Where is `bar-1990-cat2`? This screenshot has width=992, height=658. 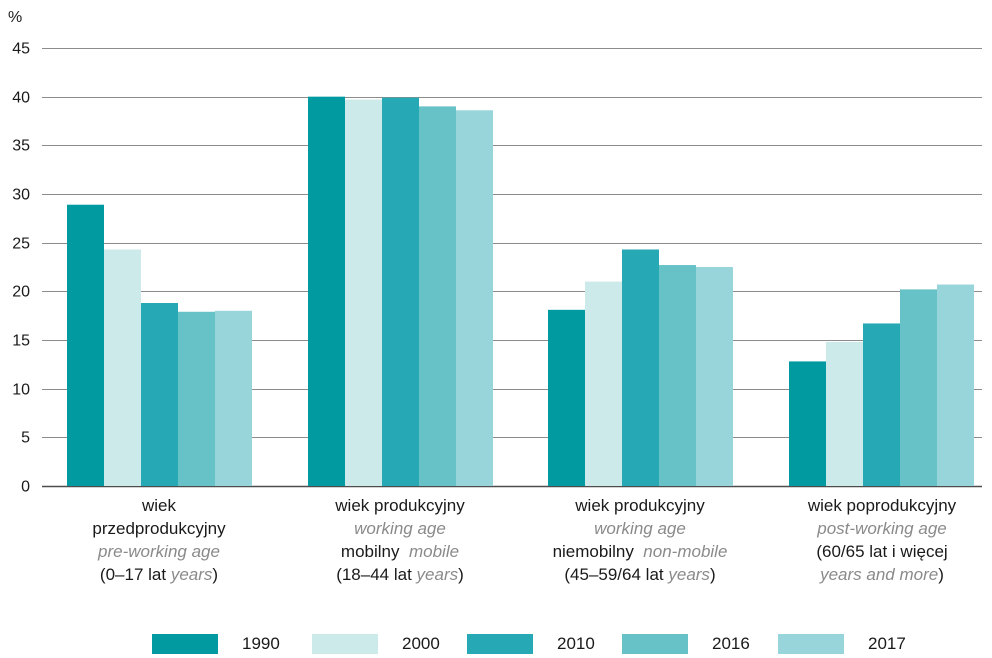 bar-1990-cat2 is located at coordinates (326, 291).